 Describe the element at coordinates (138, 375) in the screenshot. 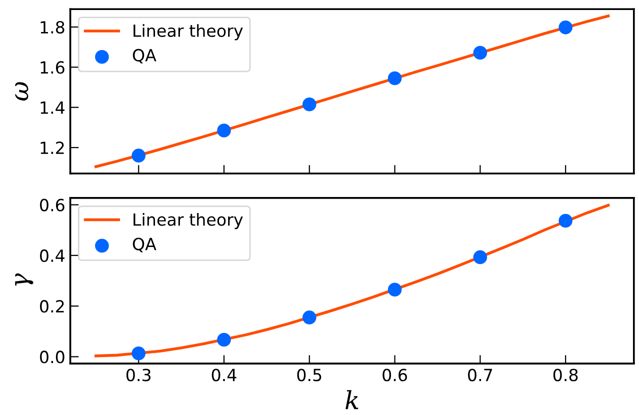

I see `x-tick-label: 0.3` at that location.